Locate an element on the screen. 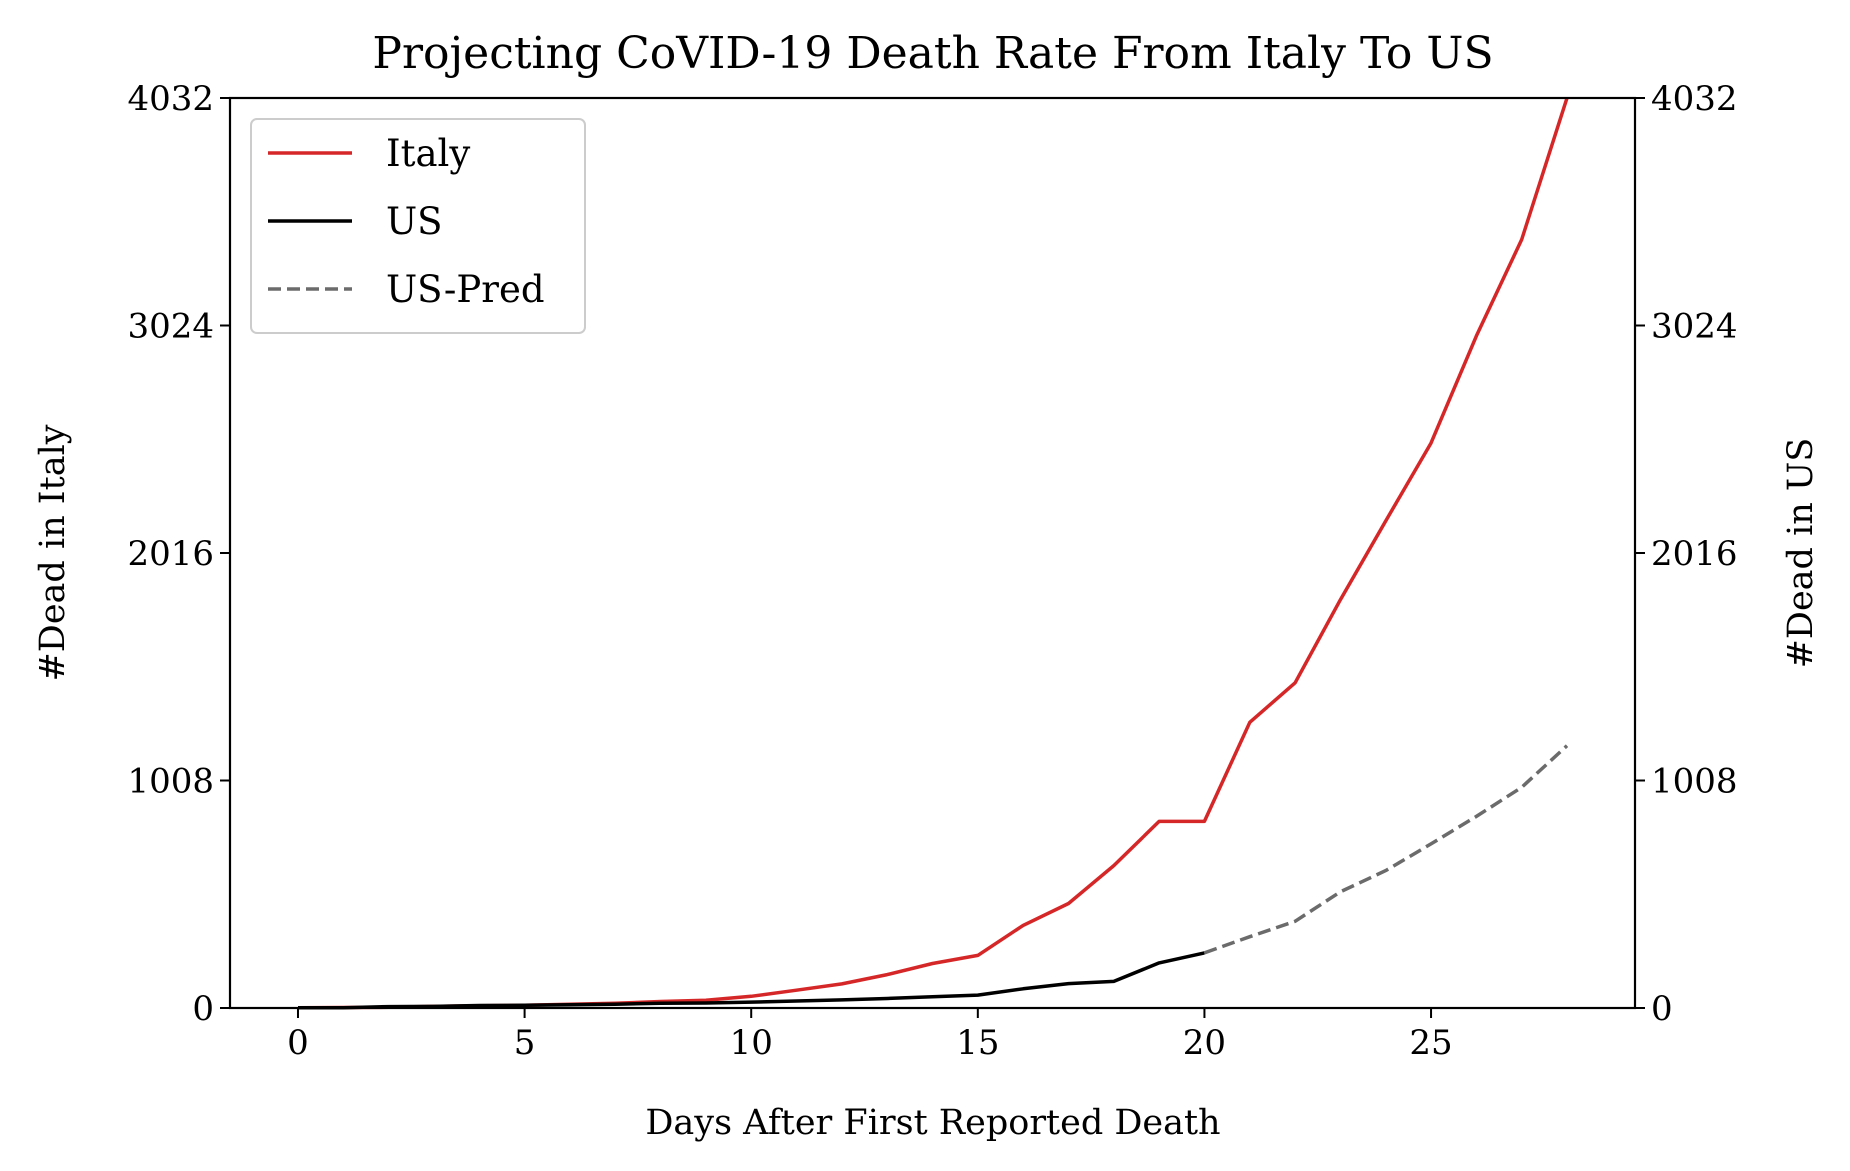 This screenshot has width=1850, height=1171. x-tick-label: 20 is located at coordinates (1204, 1043).